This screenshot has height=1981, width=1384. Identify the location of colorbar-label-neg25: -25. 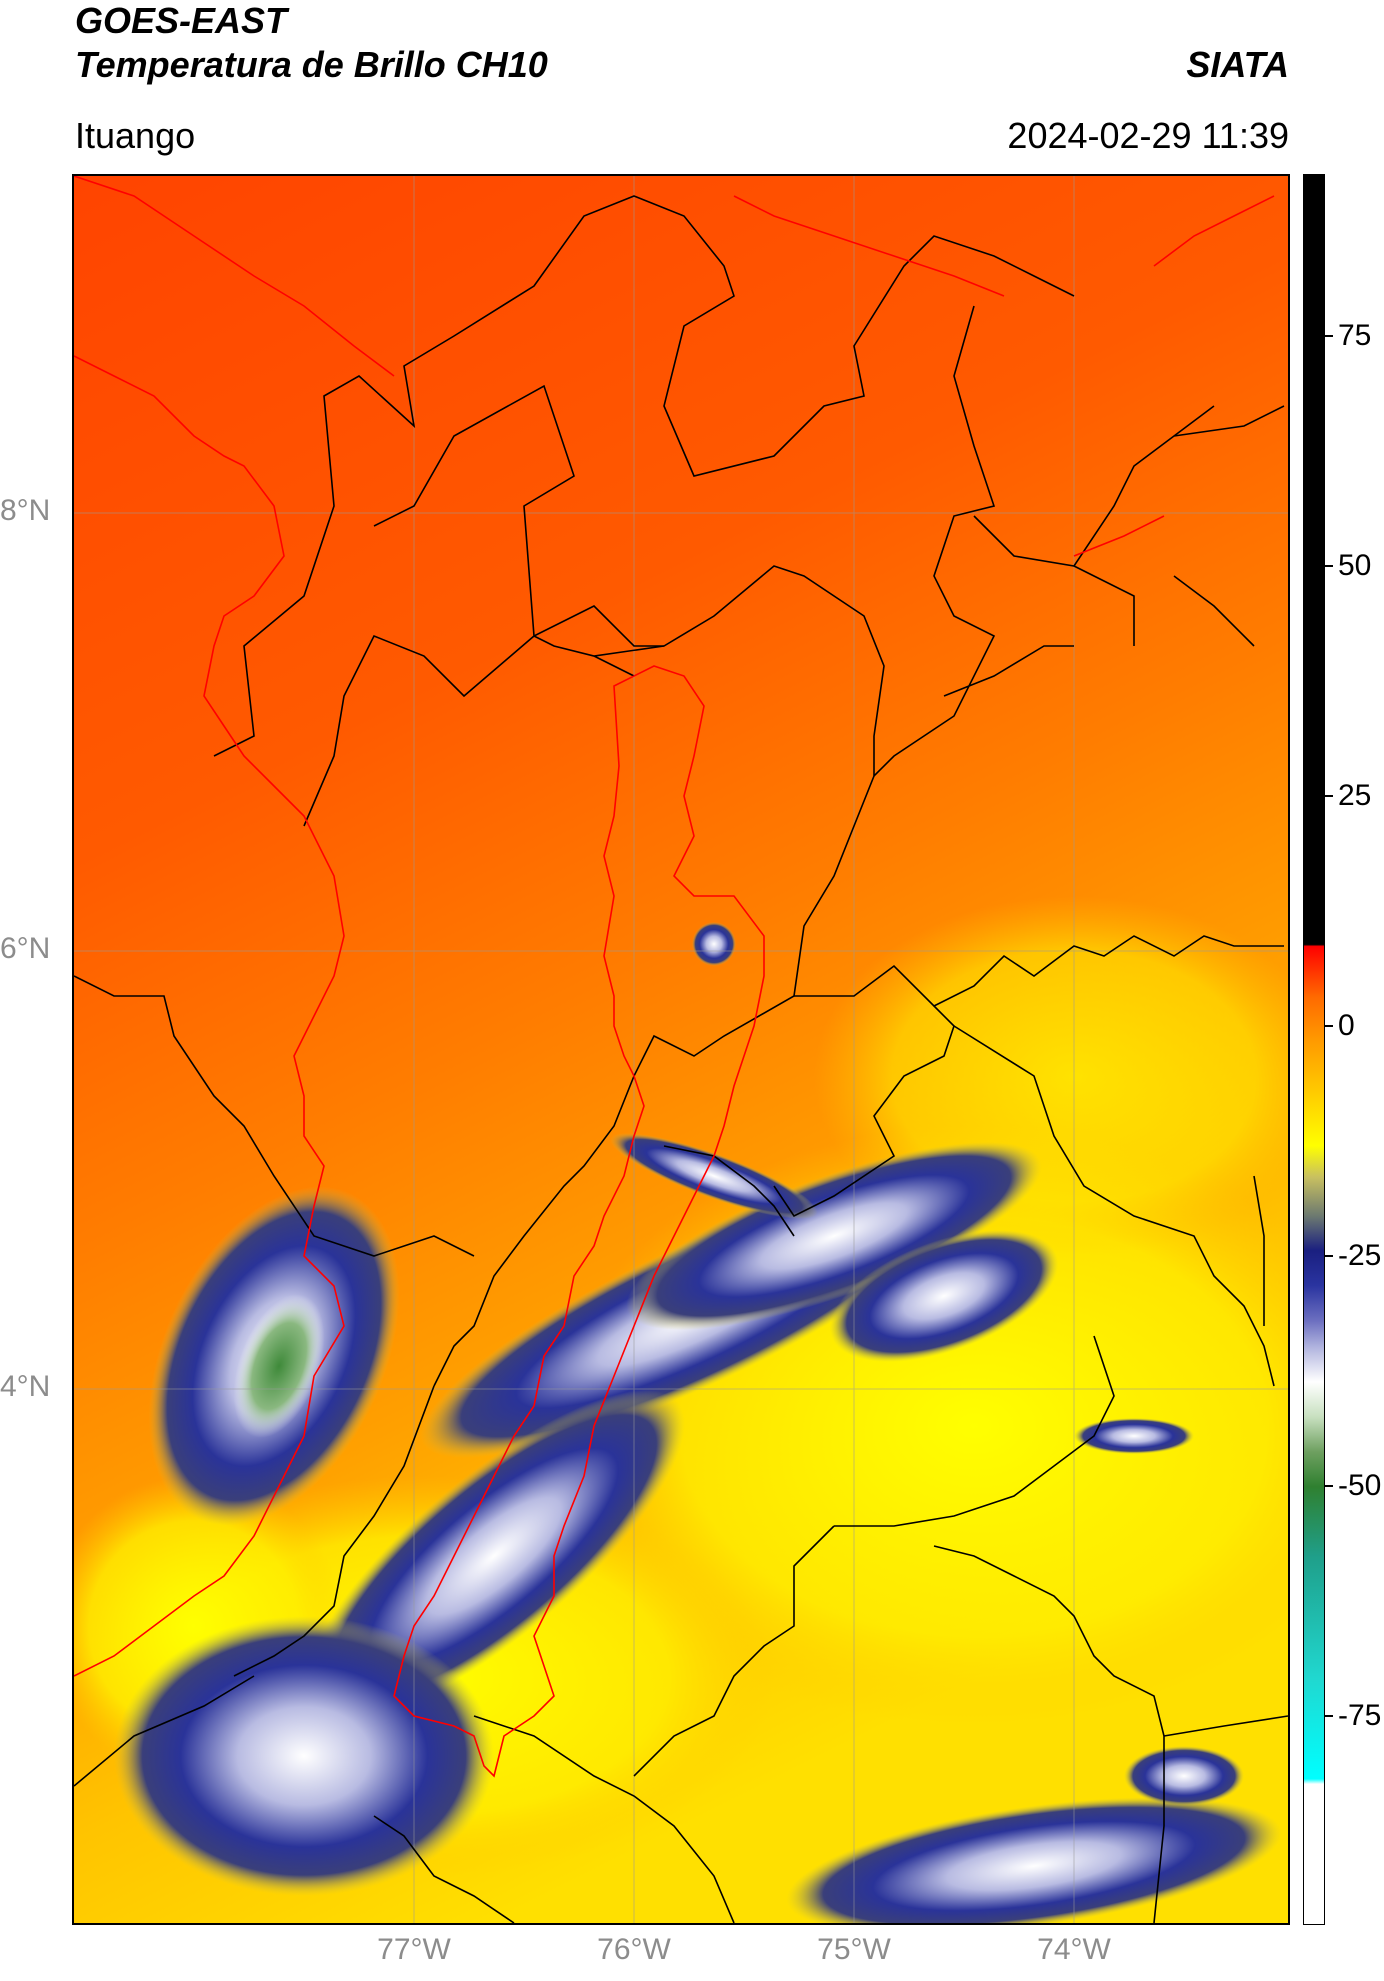
(1360, 1255).